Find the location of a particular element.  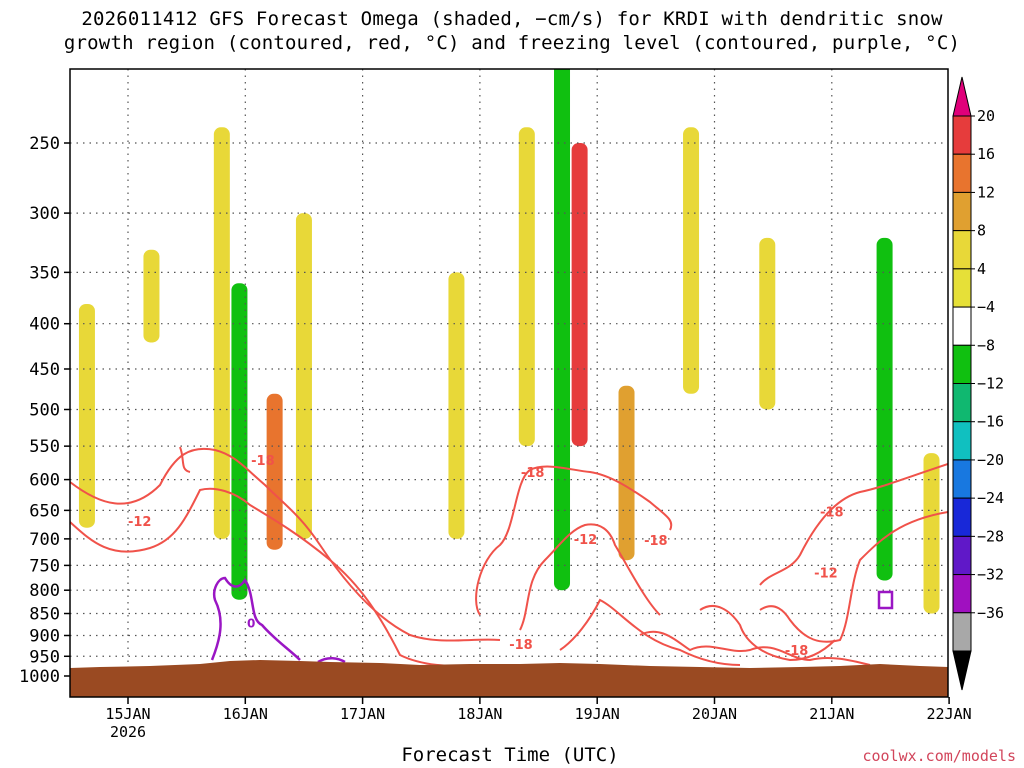

x-tick-label-4: 19JAN is located at coordinates (597, 714).